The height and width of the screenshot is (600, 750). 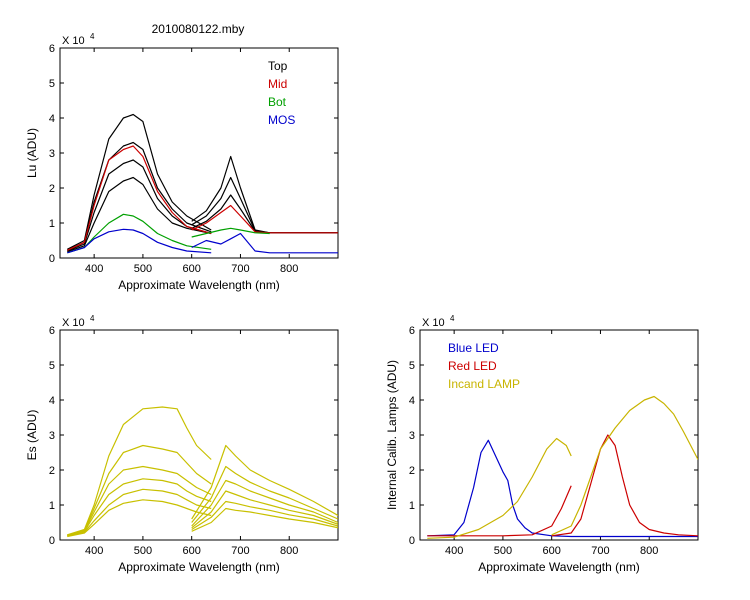 I want to click on legend-entry: Incand LAMP, so click(x=484, y=384).